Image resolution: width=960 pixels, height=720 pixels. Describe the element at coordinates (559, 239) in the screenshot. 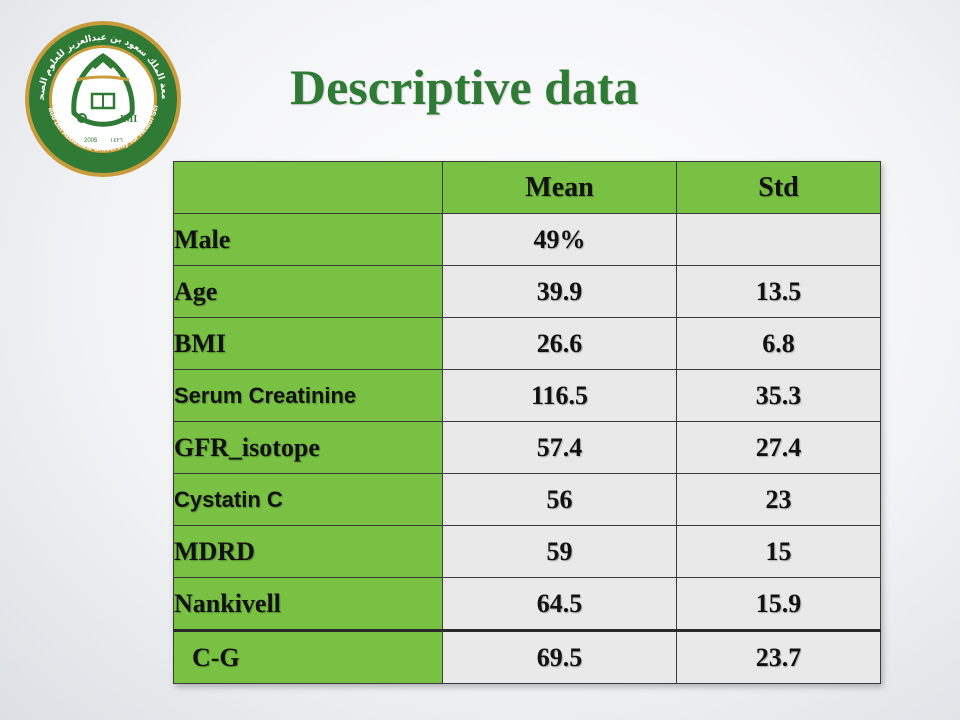

I see `mean-cell: 49%` at that location.